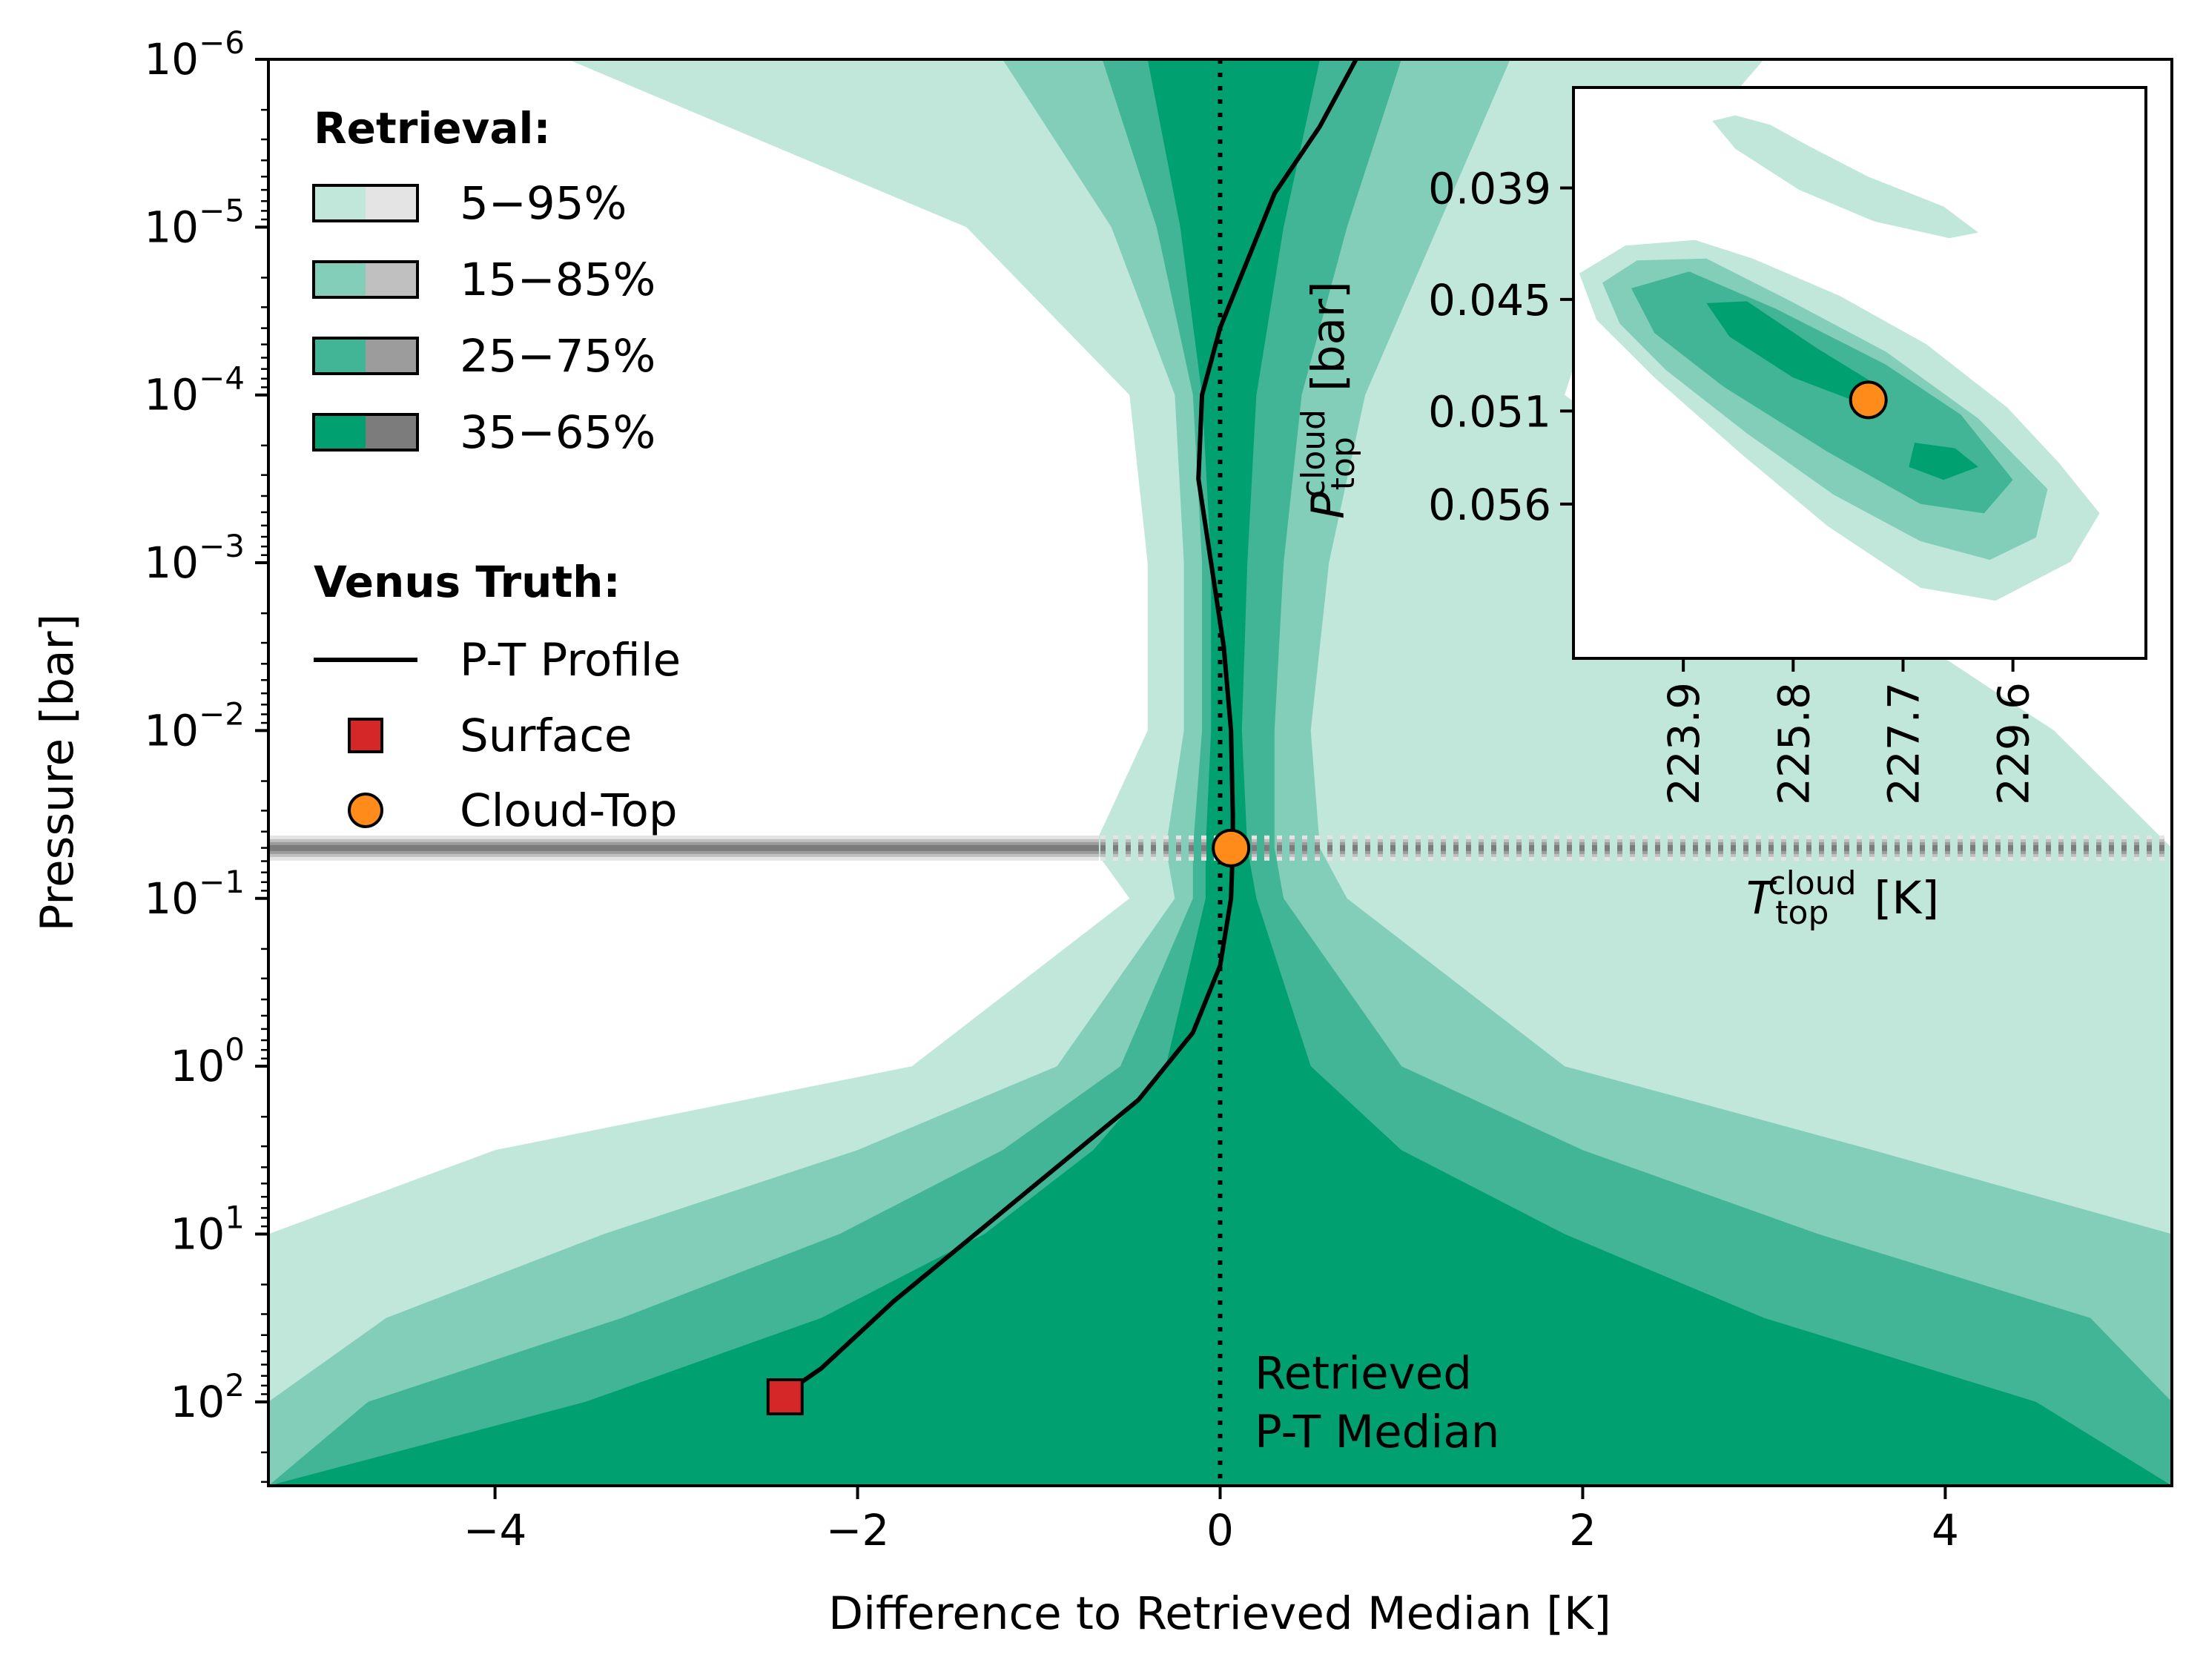 This screenshot has height=1680, width=2203. What do you see at coordinates (1364, 1373) in the screenshot?
I see `median-label-line-1: Retrieved` at bounding box center [1364, 1373].